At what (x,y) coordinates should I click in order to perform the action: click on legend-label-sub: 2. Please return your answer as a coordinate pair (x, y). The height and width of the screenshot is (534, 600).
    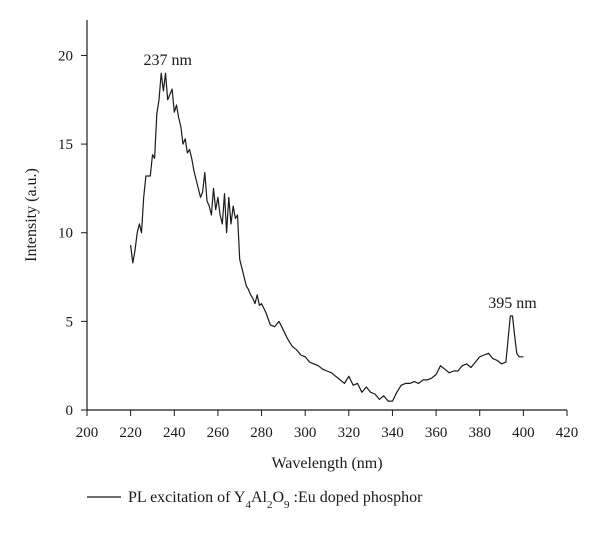
    Looking at the image, I should click on (270, 505).